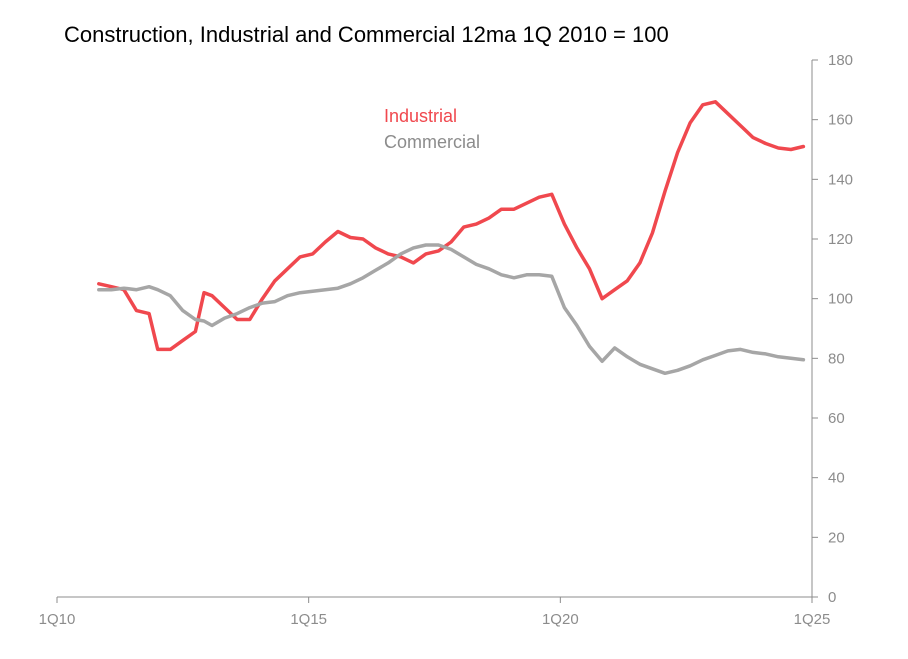 The height and width of the screenshot is (659, 908). I want to click on y-tick-label: 160, so click(840, 120).